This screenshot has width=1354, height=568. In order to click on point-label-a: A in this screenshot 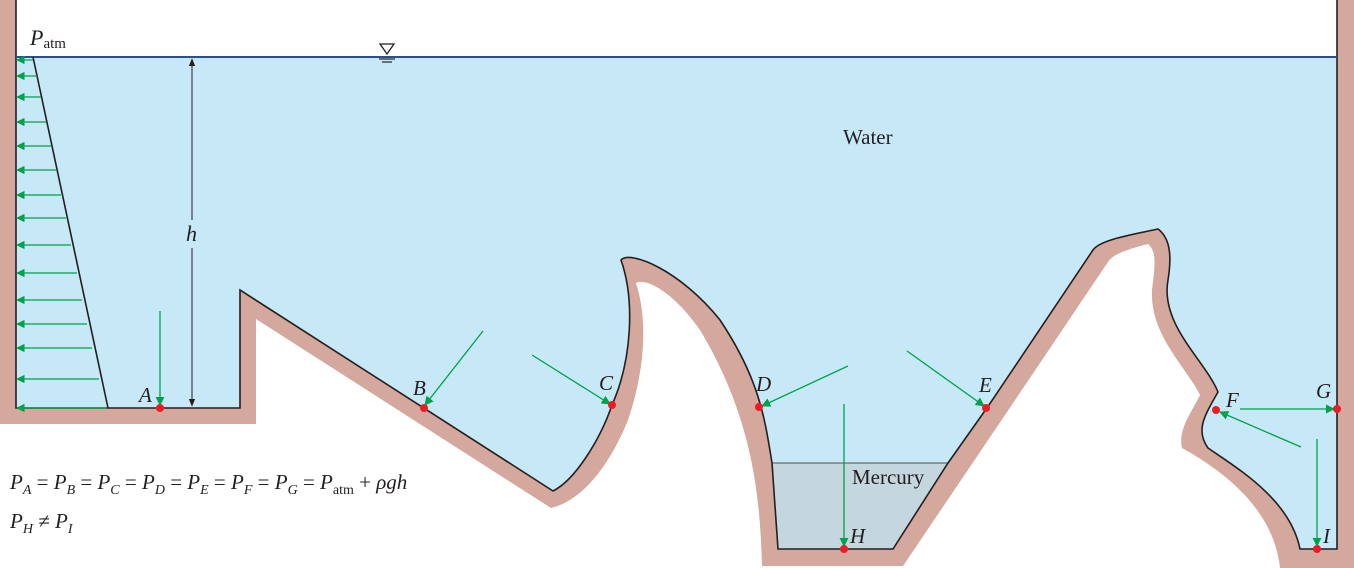, I will do `click(144, 395)`.